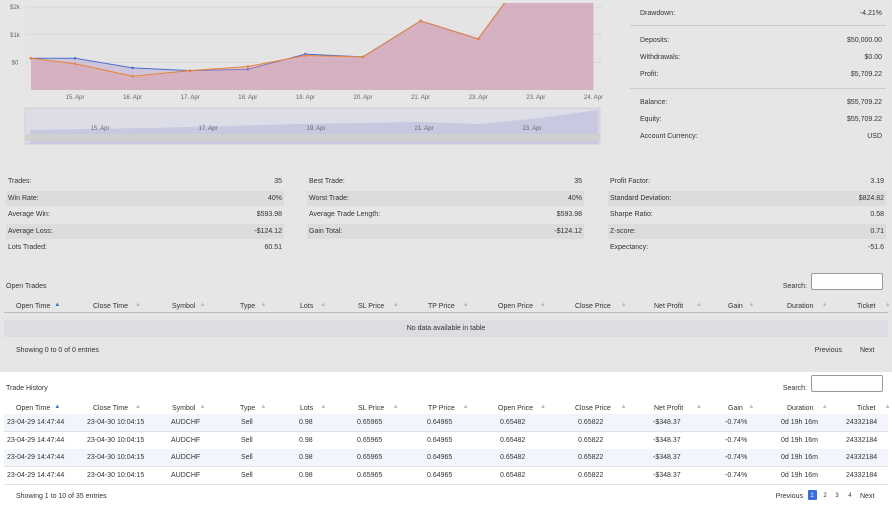 This screenshot has height=510, width=892. Describe the element at coordinates (23, 198) in the screenshot. I see `stat-label: Win Rate:` at that location.